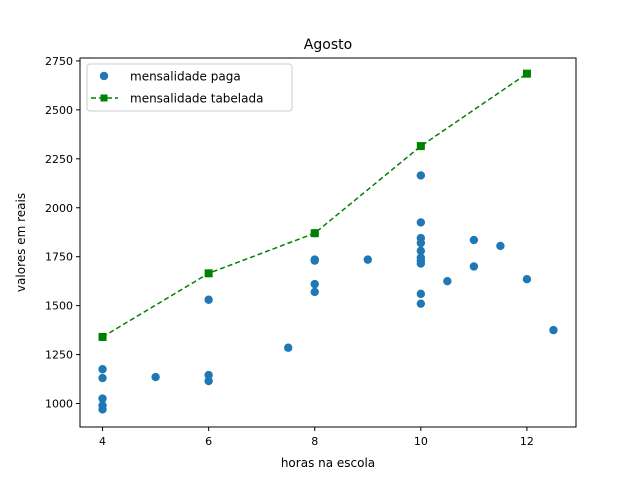  I want to click on x-tick-label: 4, so click(102, 441).